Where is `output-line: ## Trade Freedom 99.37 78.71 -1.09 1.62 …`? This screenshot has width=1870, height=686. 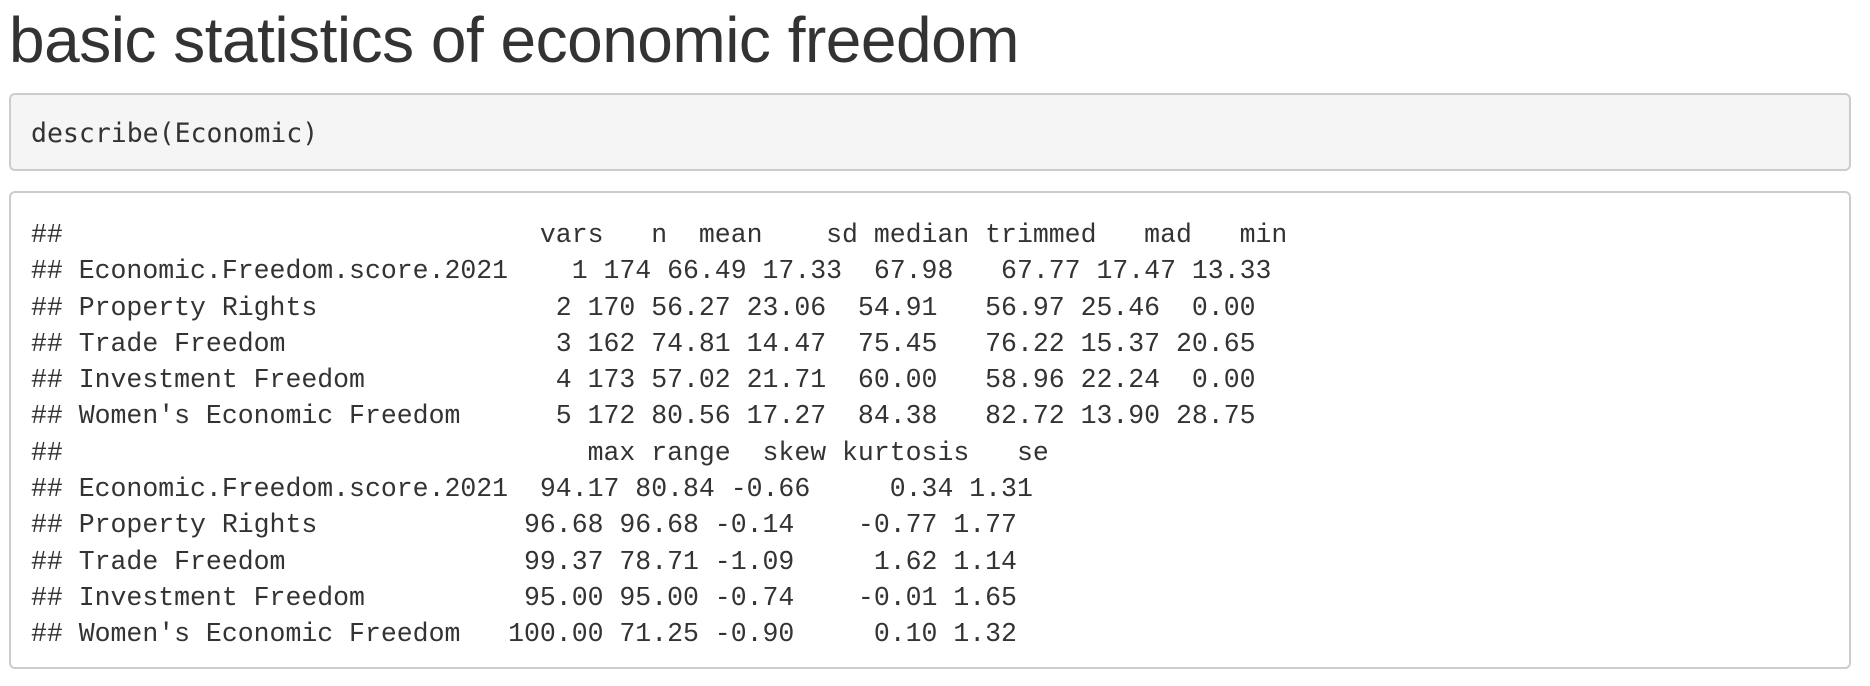
output-line: ## Trade Freedom 99.37 78.71 -1.09 1.62 … is located at coordinates (524, 561).